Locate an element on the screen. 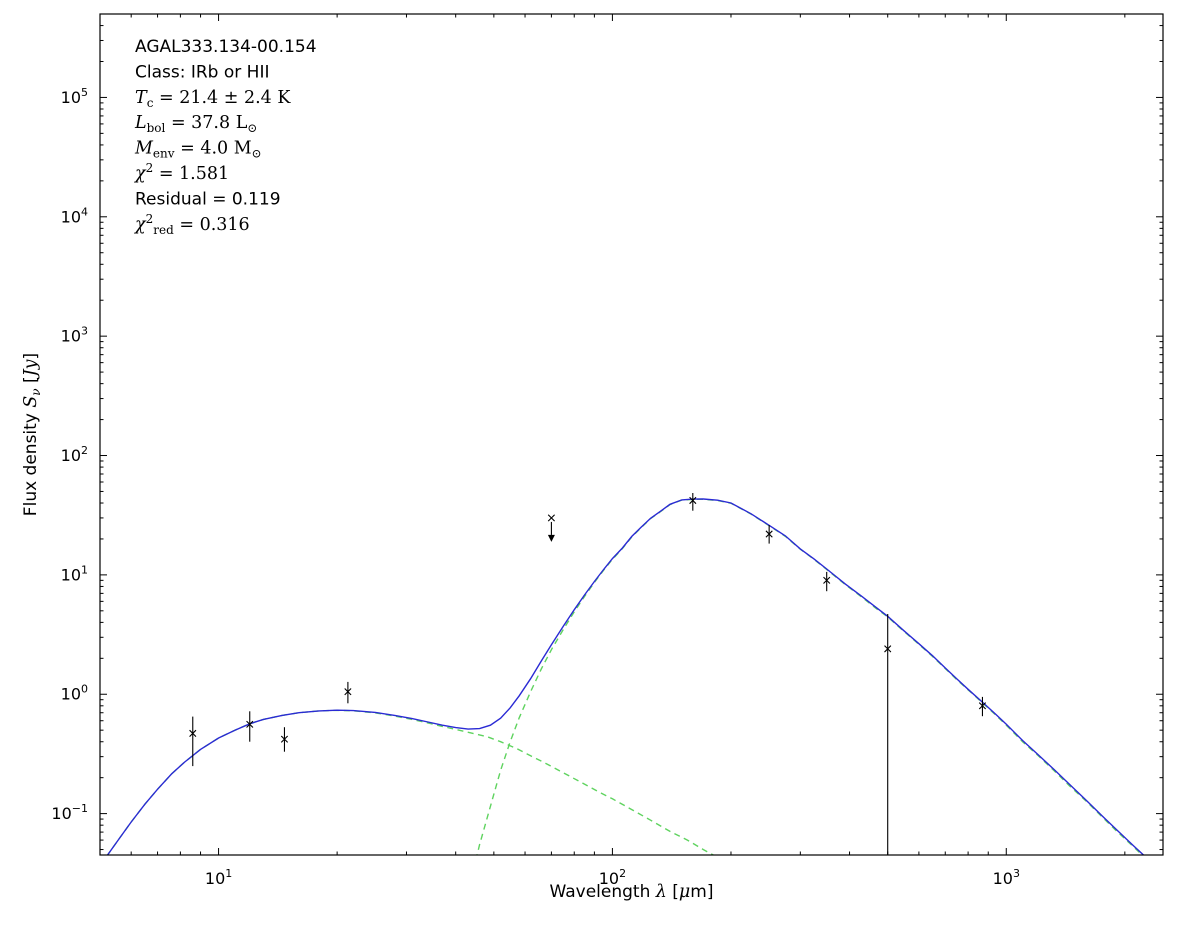 The image size is (1200, 933). y-axis-label: Flux density Sν [Jy] is located at coordinates (32, 434).